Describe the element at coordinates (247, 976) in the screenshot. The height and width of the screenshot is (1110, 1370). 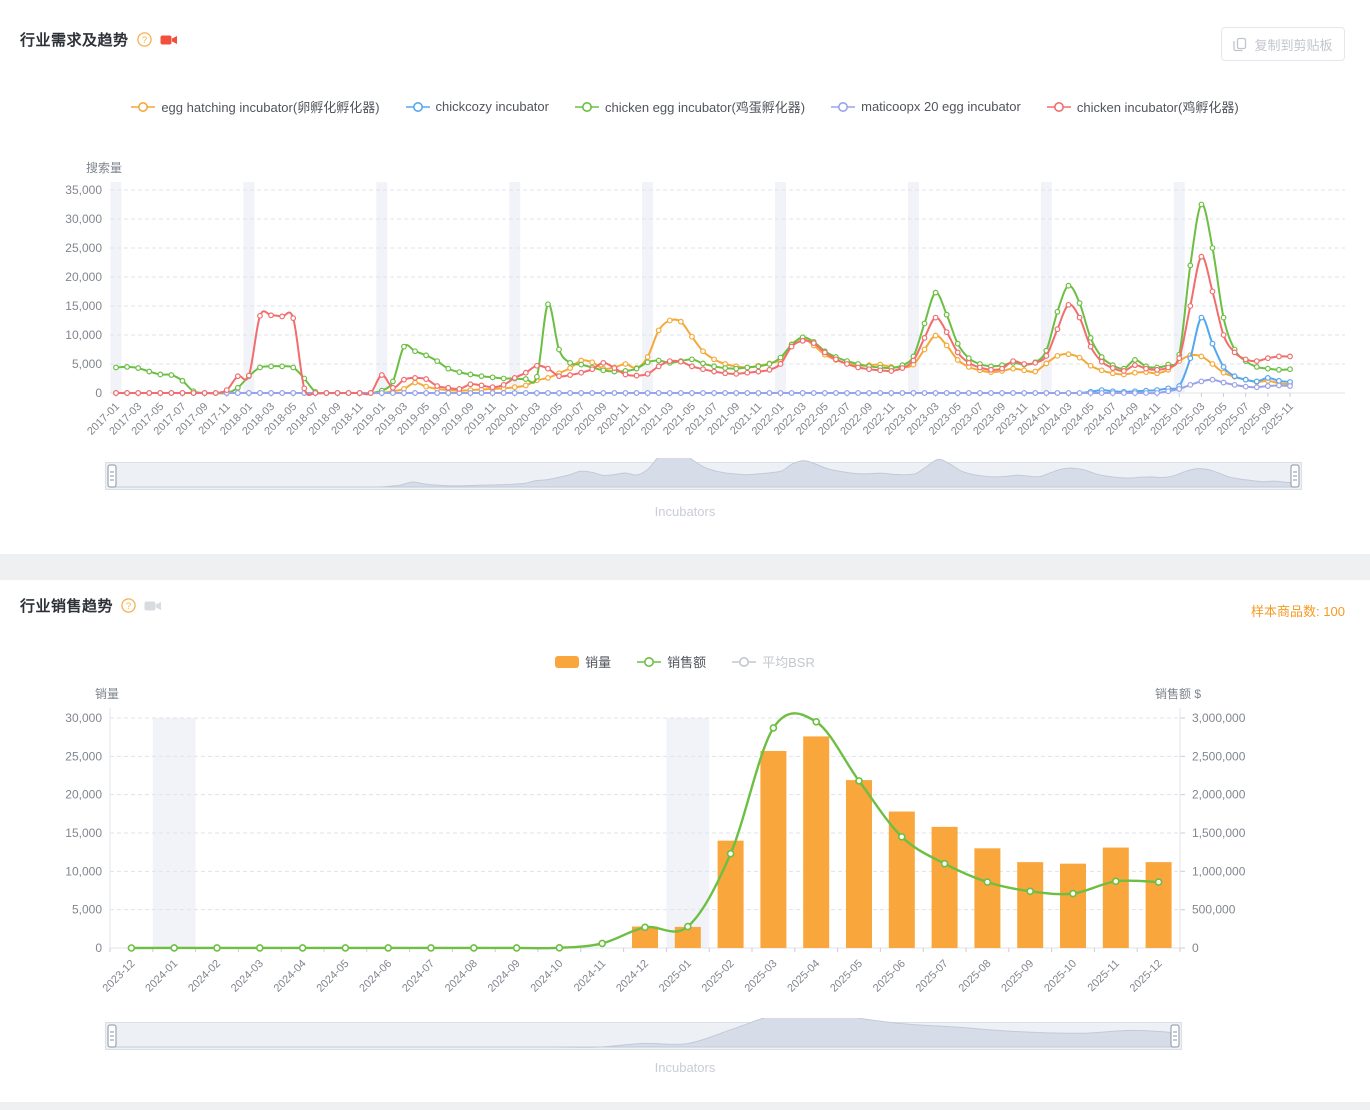
I see `svg-text: 2024-03` at that location.